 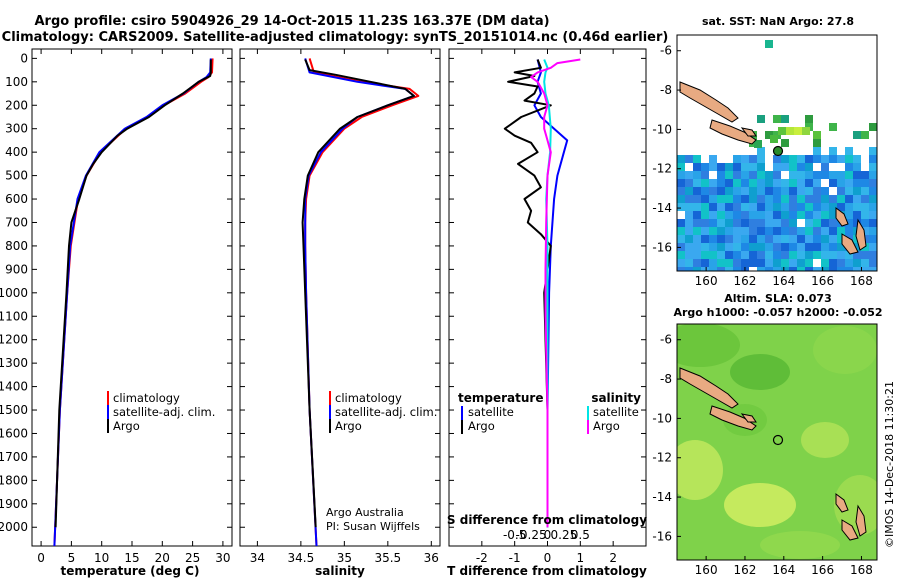 What do you see at coordinates (491, 412) in the screenshot?
I see `legend-t-satellite-label: satellite` at bounding box center [491, 412].